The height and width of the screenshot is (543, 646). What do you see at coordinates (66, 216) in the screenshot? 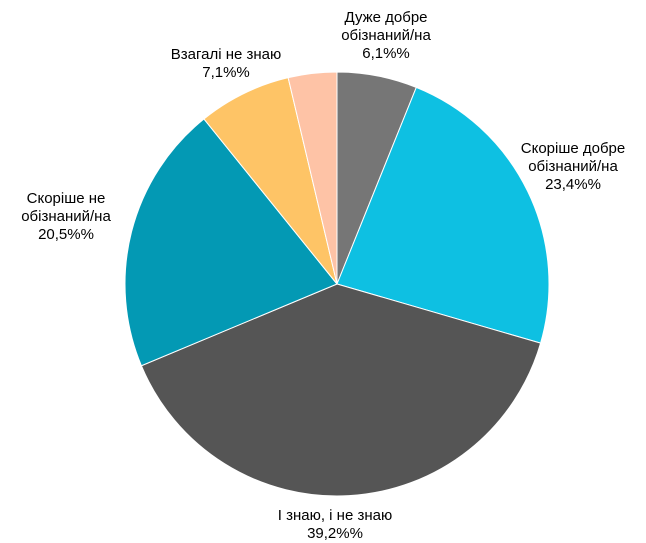
I see `slice-category-label-4: обізнаний/на` at bounding box center [66, 216].